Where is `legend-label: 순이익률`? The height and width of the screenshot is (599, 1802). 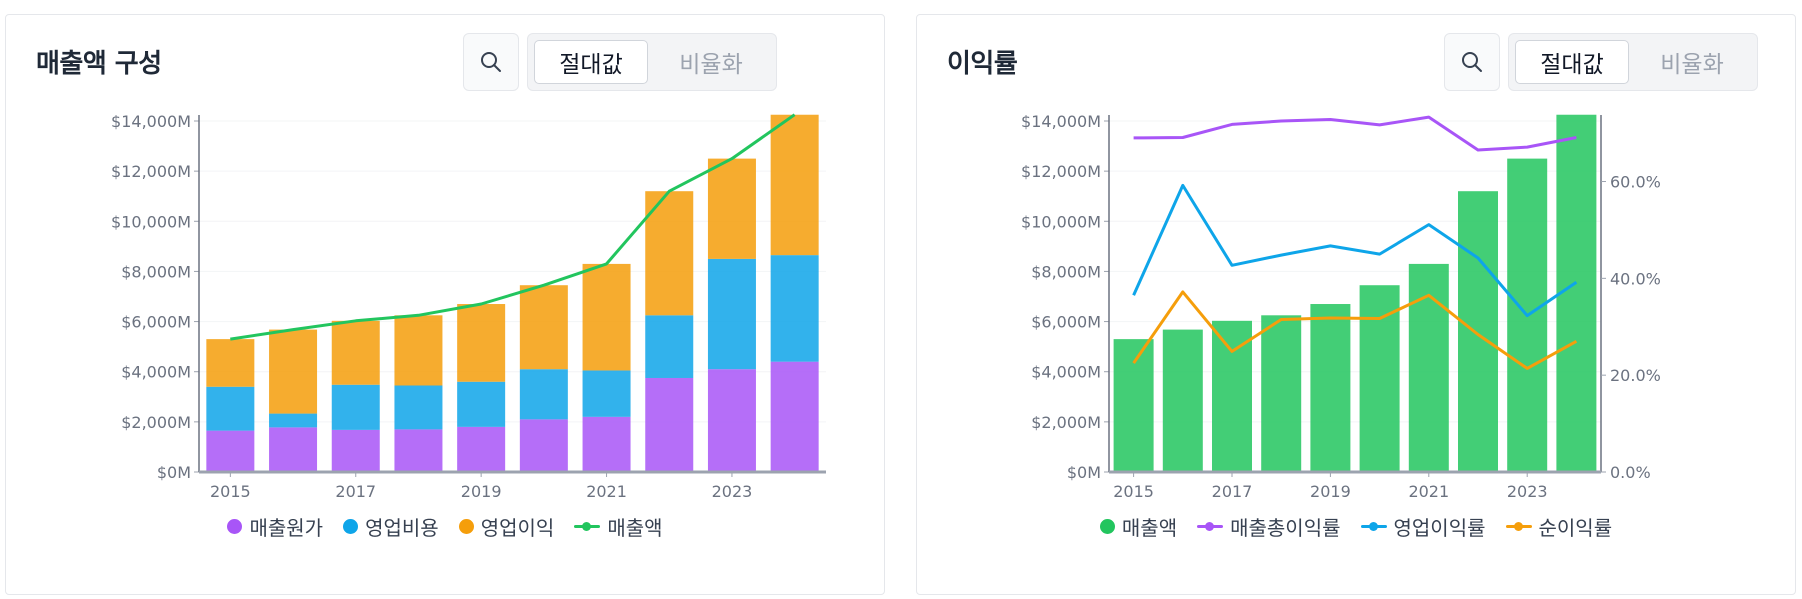 legend-label: 순이익률 is located at coordinates (1575, 528).